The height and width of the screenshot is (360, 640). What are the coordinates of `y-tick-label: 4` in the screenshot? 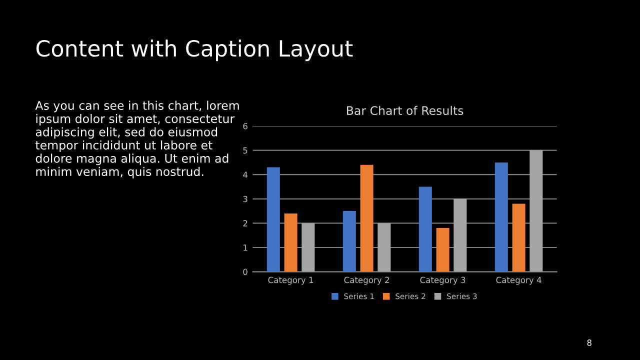 It's located at (245, 175).